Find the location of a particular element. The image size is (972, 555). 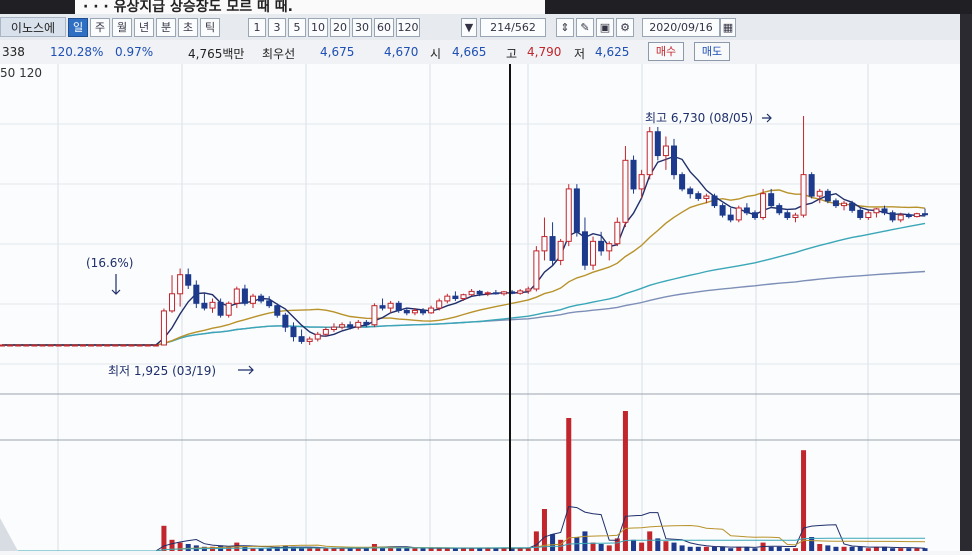

zoom-icon: ⇕ is located at coordinates (565, 27).